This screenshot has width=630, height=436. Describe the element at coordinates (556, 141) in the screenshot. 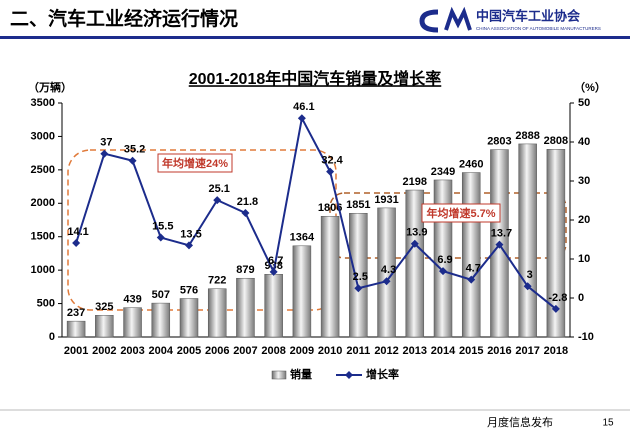

I see `bar-value-label: 2808` at that location.